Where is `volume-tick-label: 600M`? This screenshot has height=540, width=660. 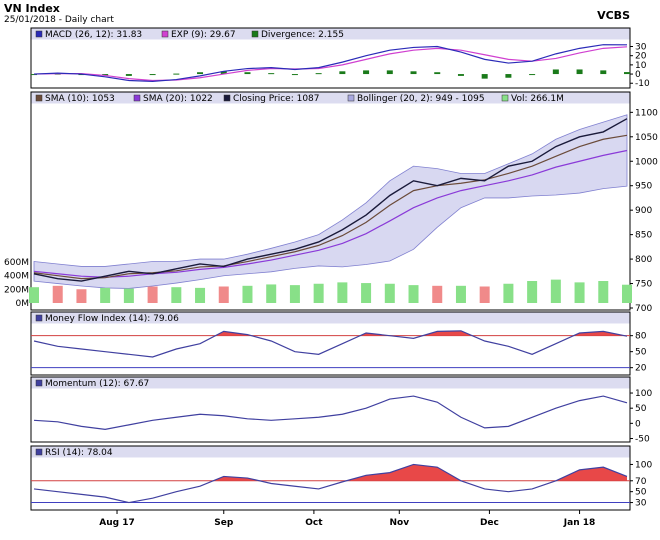
volume-tick-label: 600M is located at coordinates (16, 263).